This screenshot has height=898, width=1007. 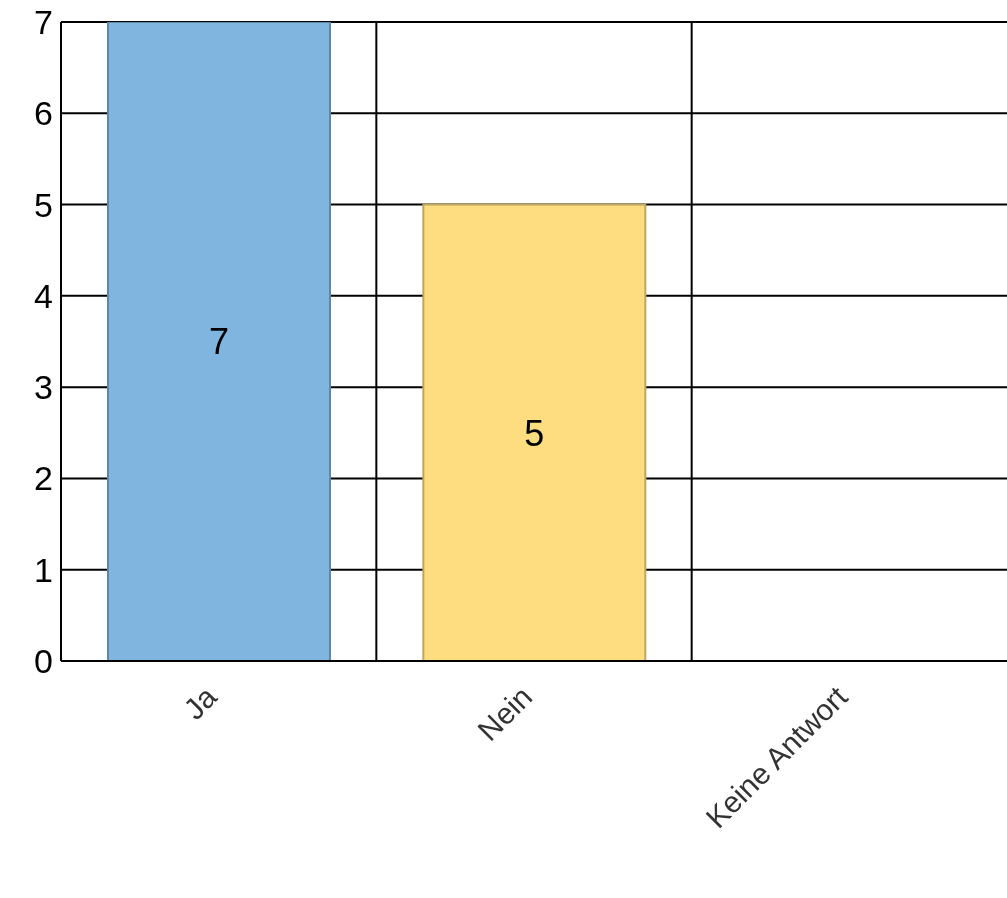 I want to click on y-tick-label: 6, so click(x=43, y=113).